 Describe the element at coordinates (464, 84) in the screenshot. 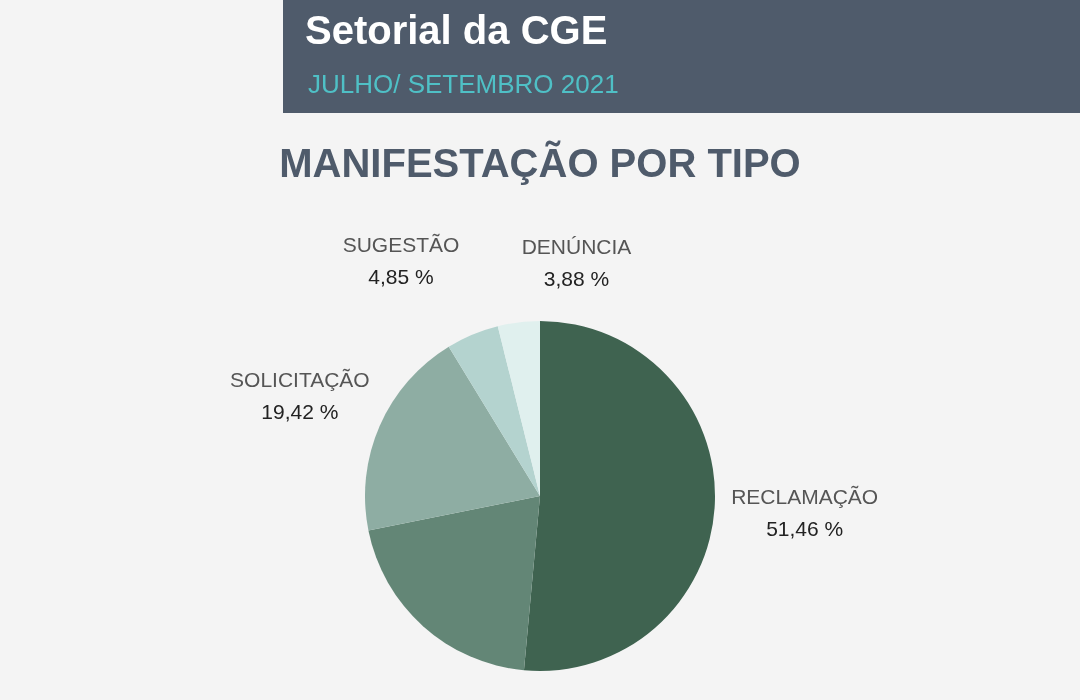

I see `chart-subtitle: JULHO/ SETEMBRO 2021` at that location.